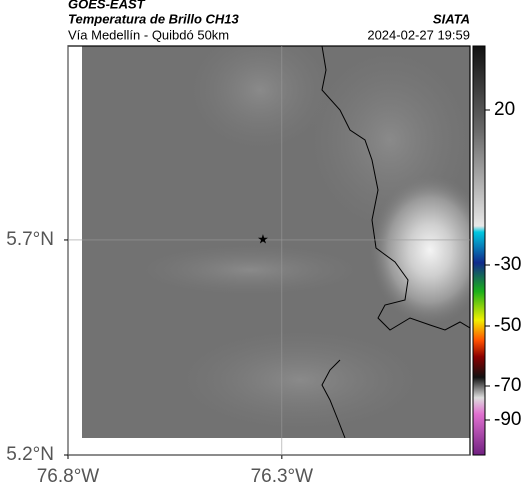 This screenshot has height=491, width=526. Describe the element at coordinates (148, 34) in the screenshot. I see `region: Vía Medellín - Quibdó 50km` at that location.